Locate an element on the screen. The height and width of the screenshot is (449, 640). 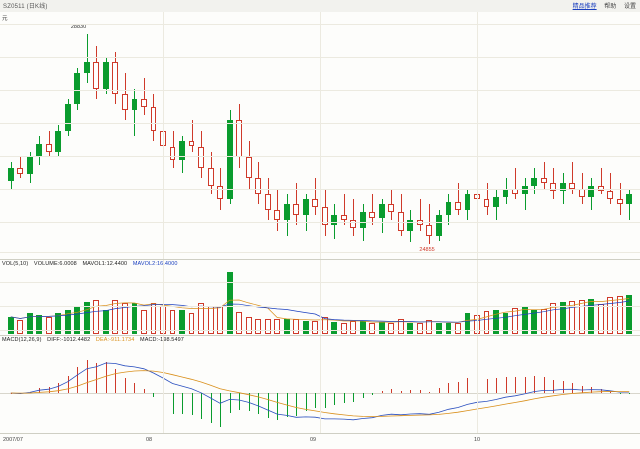
link-help: 帮助 is located at coordinates (610, 7).